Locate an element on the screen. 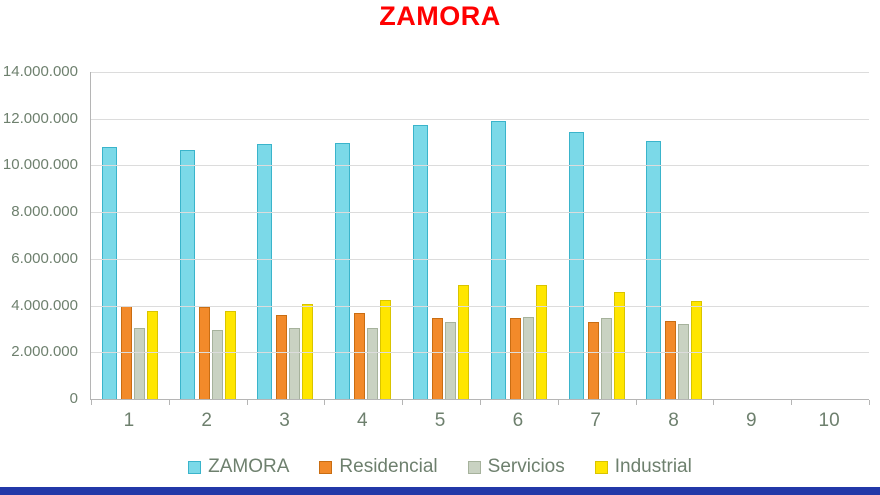 This screenshot has height=495, width=880. chart-title: ZAMORA is located at coordinates (440, 16).